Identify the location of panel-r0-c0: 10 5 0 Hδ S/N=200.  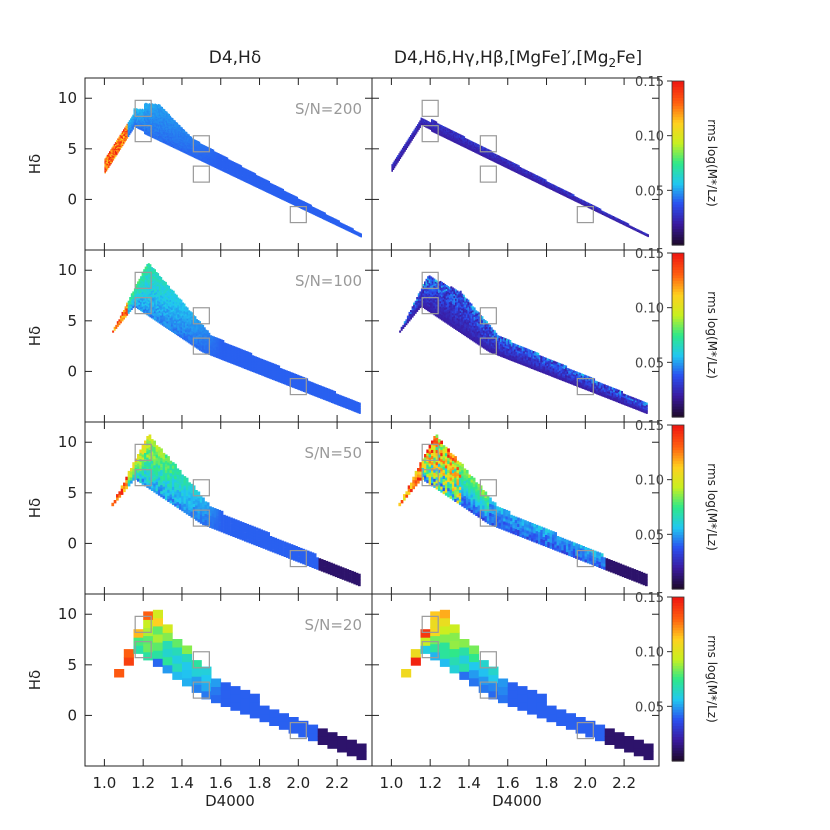
(199, 164).